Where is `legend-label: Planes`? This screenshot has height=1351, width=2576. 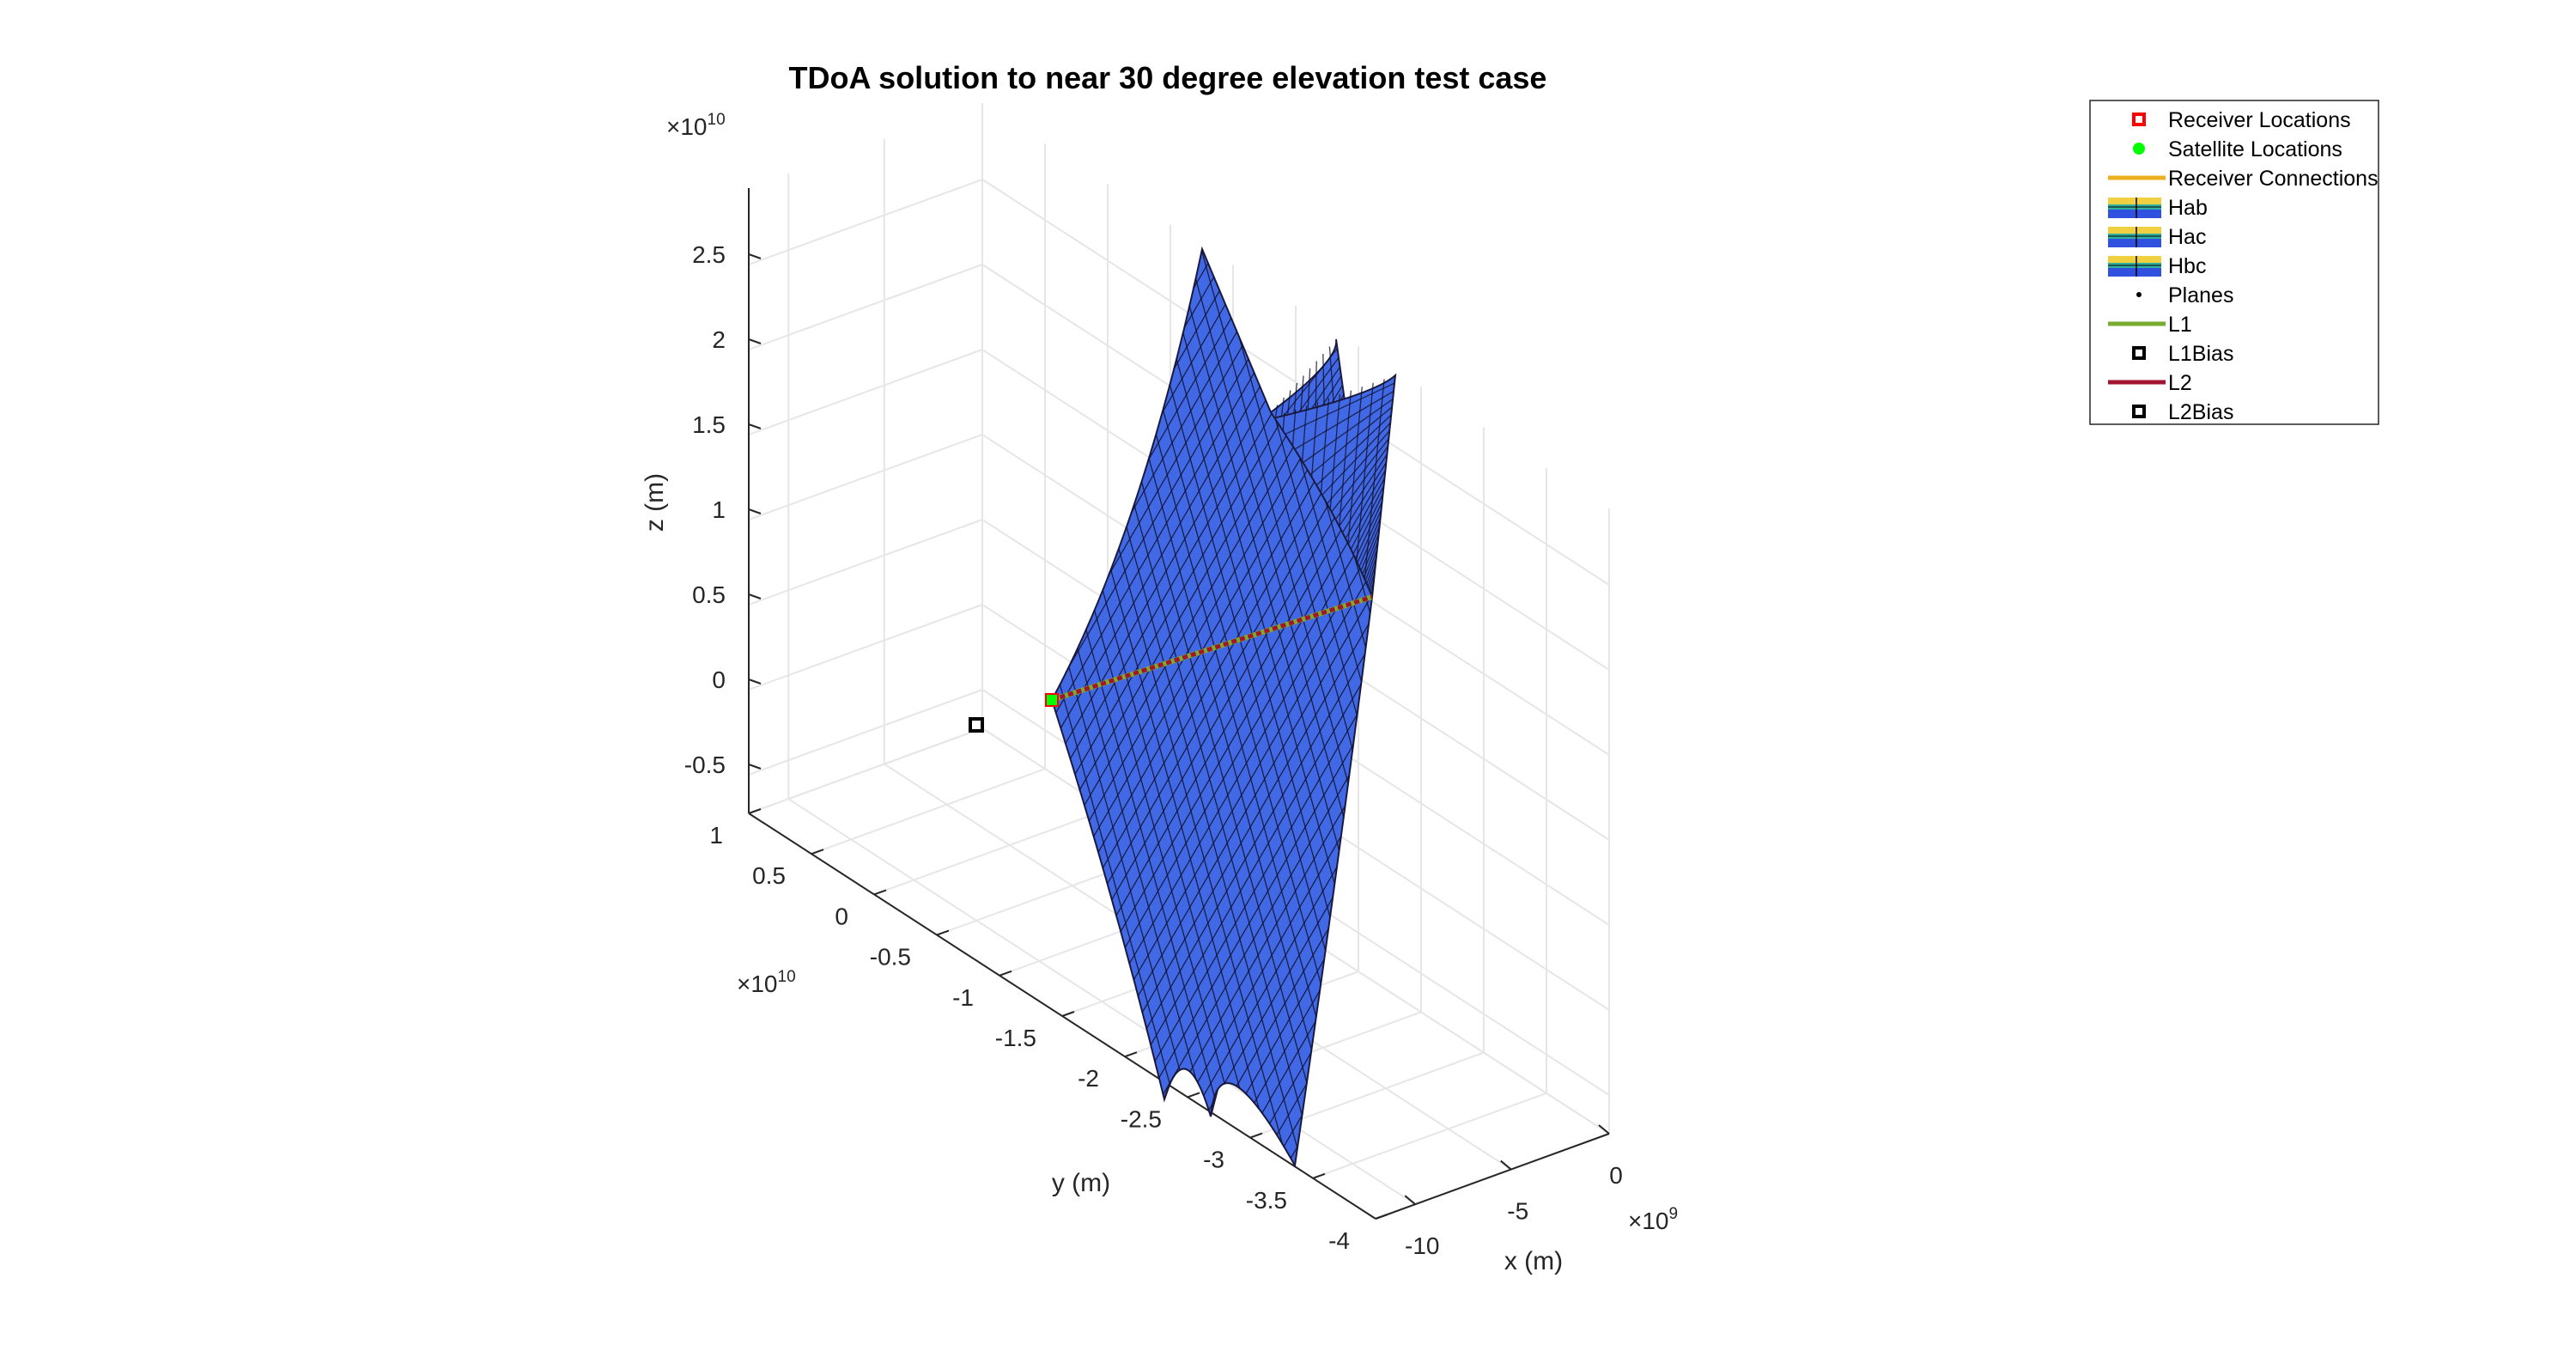
legend-label: Planes is located at coordinates (2200, 295).